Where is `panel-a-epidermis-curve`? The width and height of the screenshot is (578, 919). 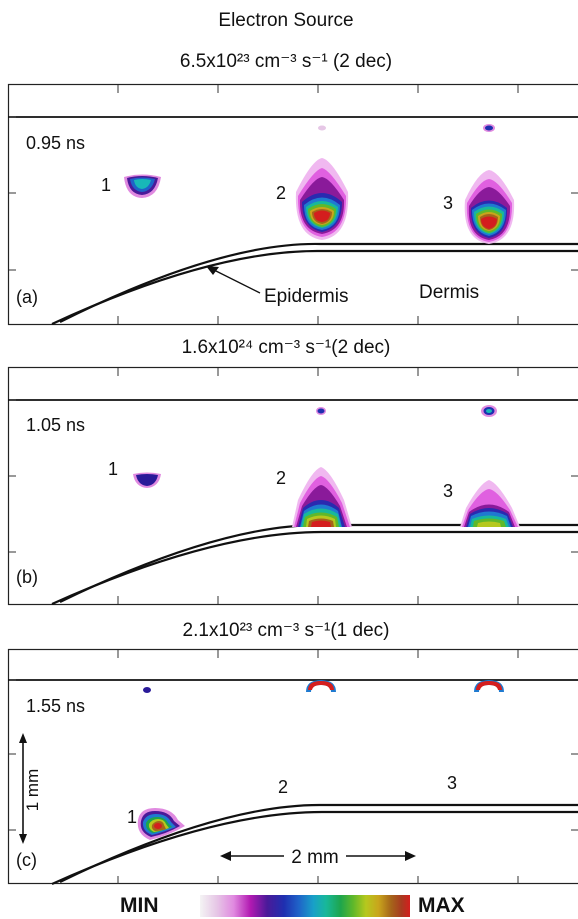 panel-a-epidermis-curve is located at coordinates (318, 282).